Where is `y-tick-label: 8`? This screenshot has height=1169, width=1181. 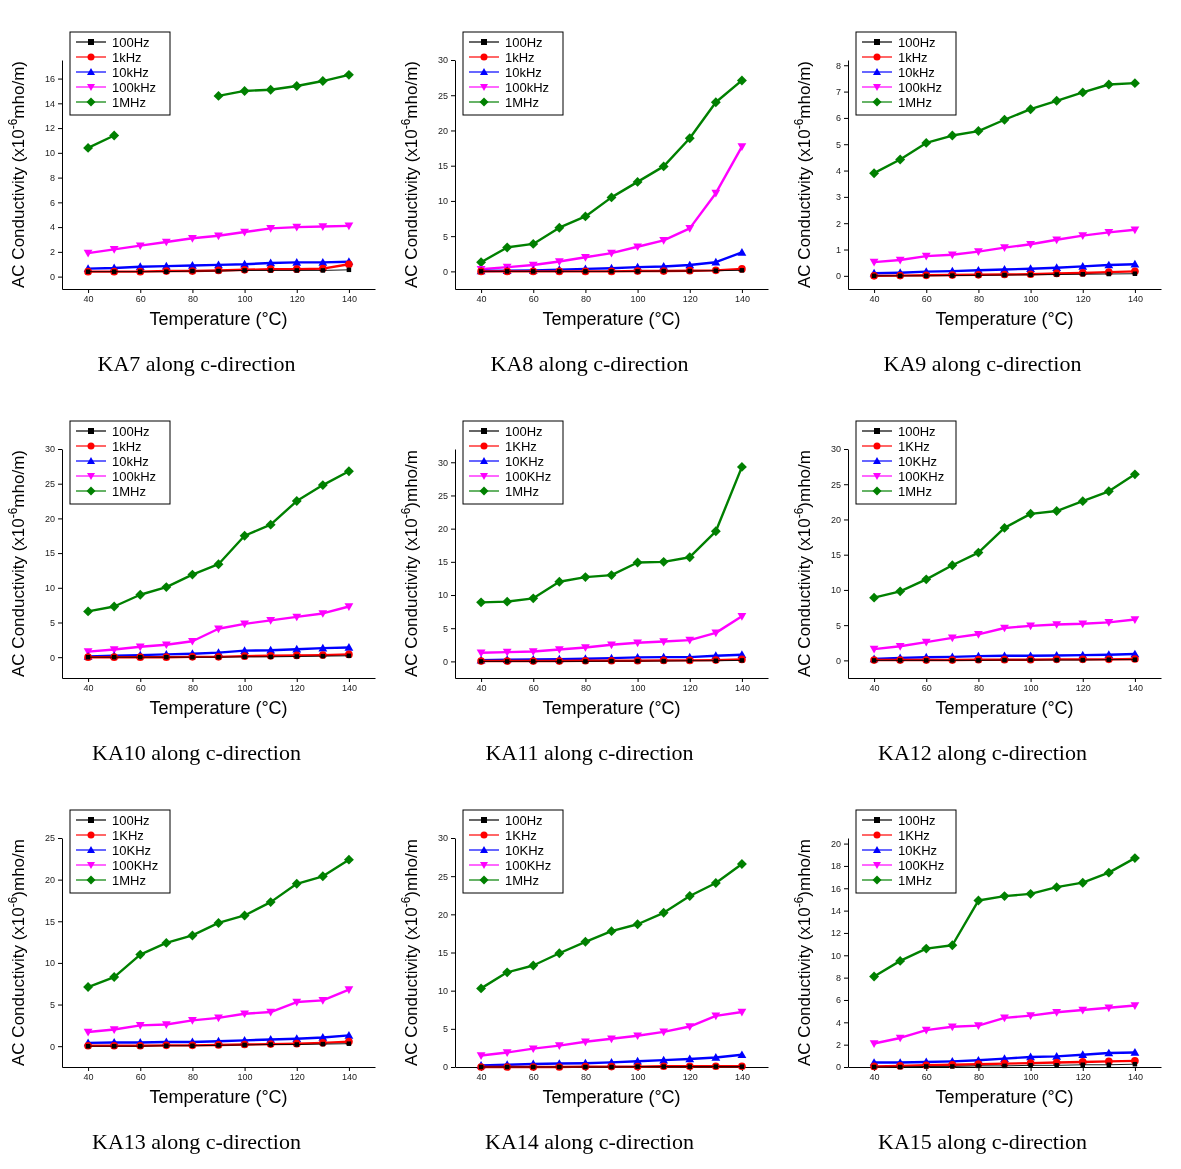 y-tick-label: 8 is located at coordinates (52, 177).